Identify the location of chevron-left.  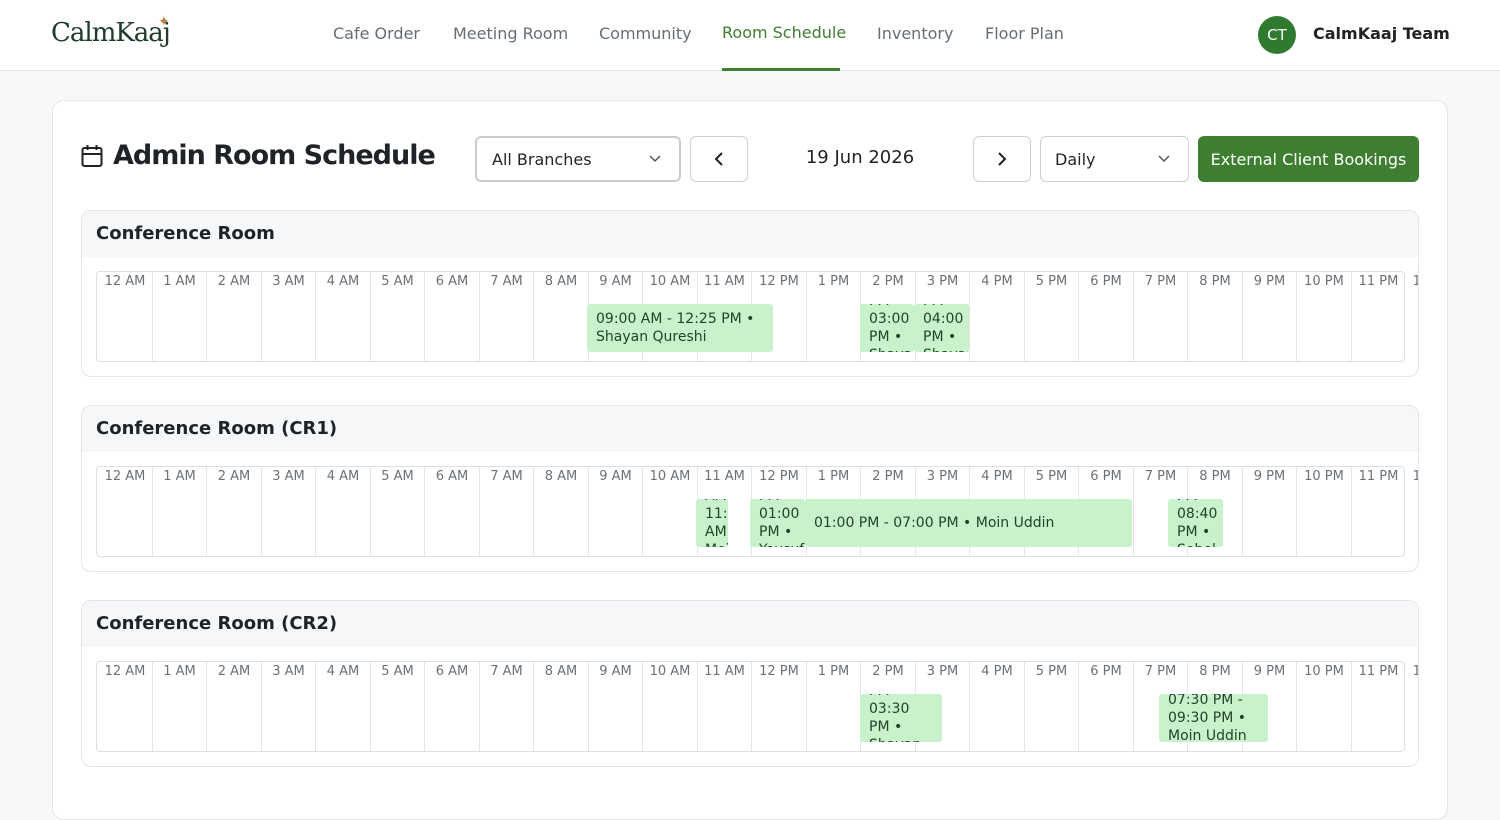
(718, 159).